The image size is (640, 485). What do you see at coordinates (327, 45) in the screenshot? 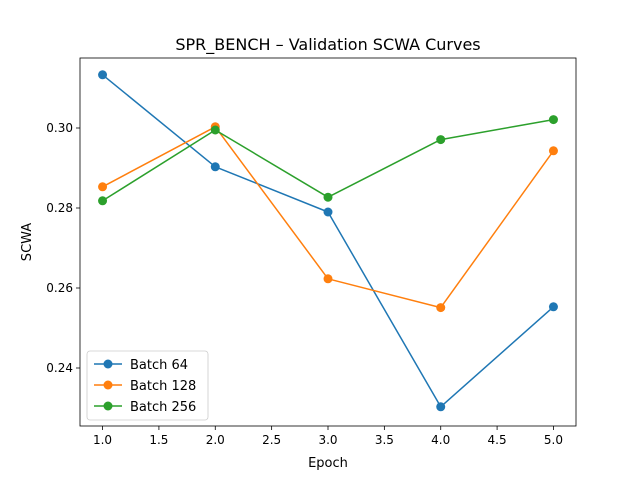
I see `chart-title: SPR_BENCH – Validation SCWA Curves` at bounding box center [327, 45].